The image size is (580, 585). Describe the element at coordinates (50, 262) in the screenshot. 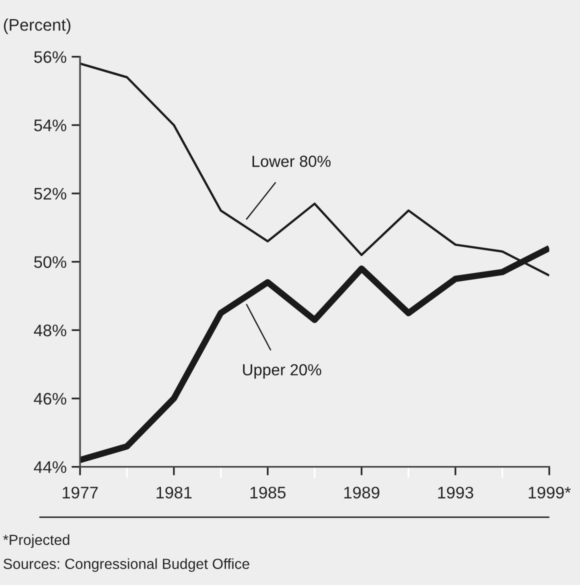

I see `y-tick-label: 50%` at that location.